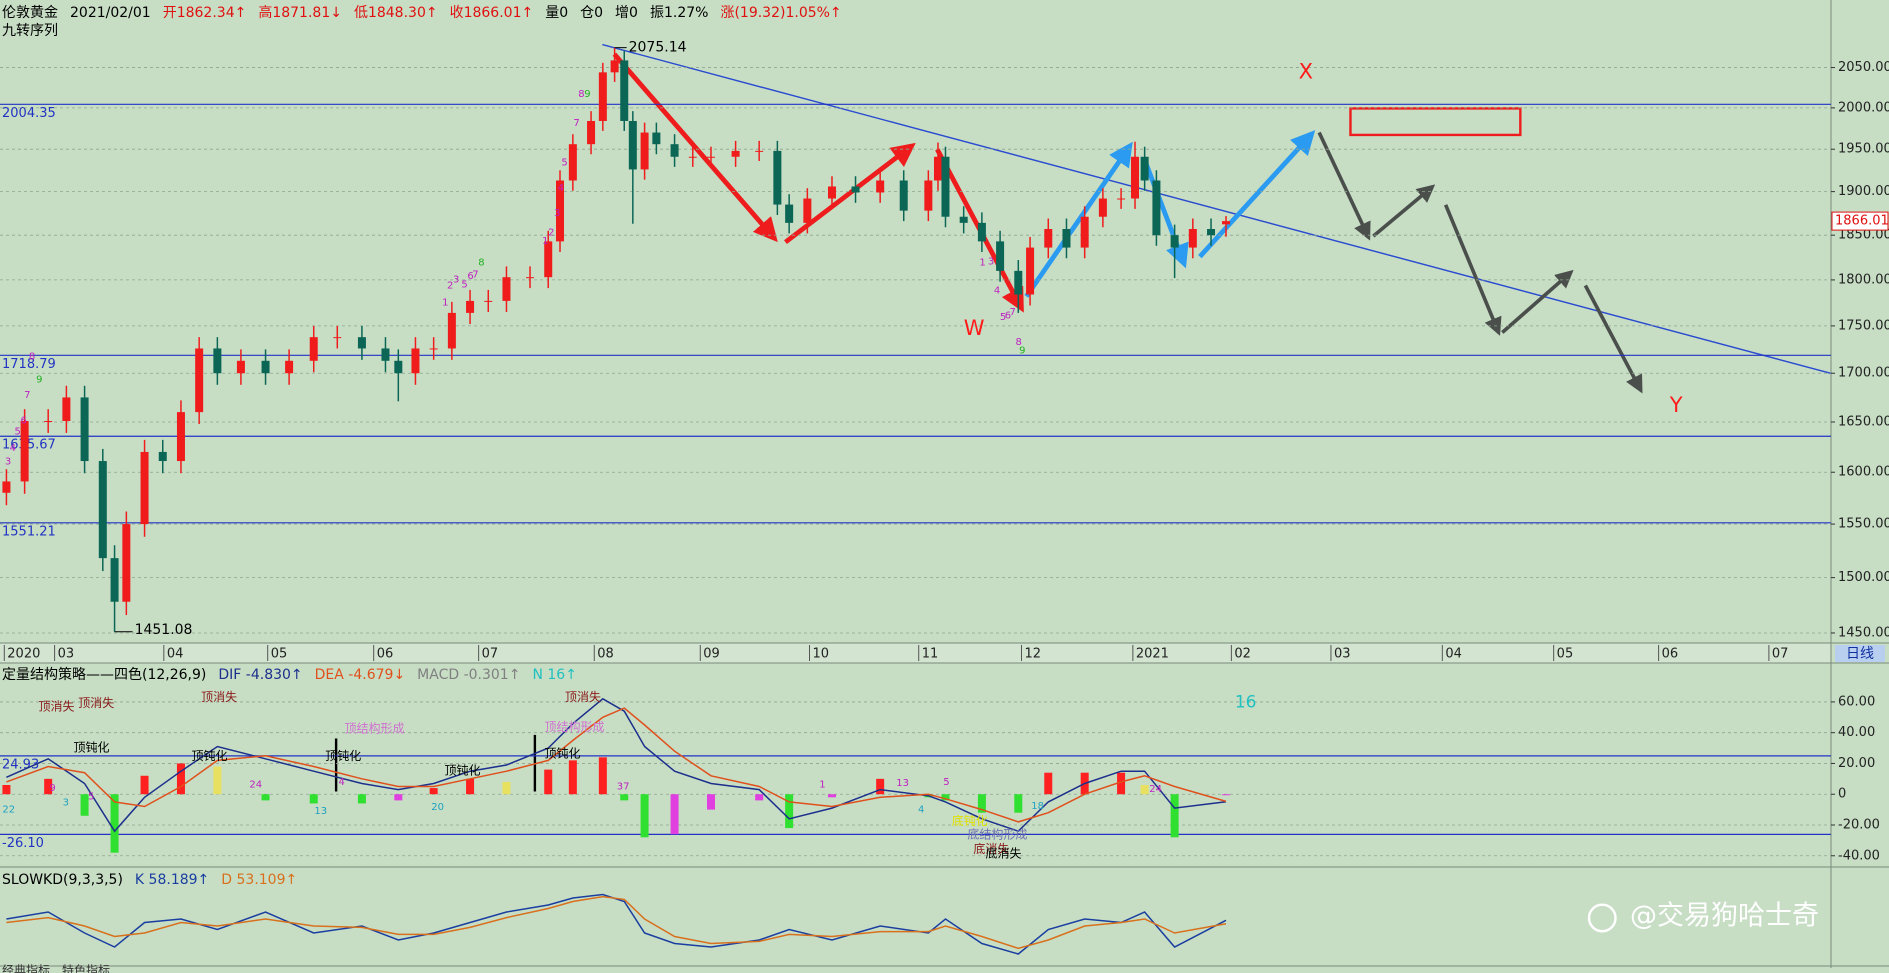 This screenshot has height=973, width=1889. I want to click on header-text: 2021/02/01, so click(110, 13).